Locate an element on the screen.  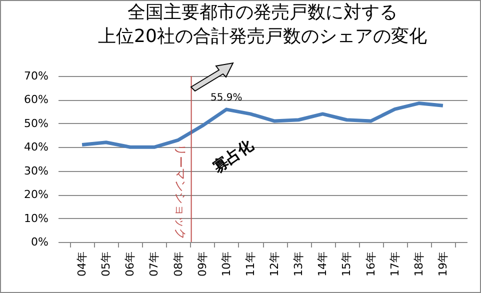
x-tick-label: 17年 is located at coordinates (395, 264).